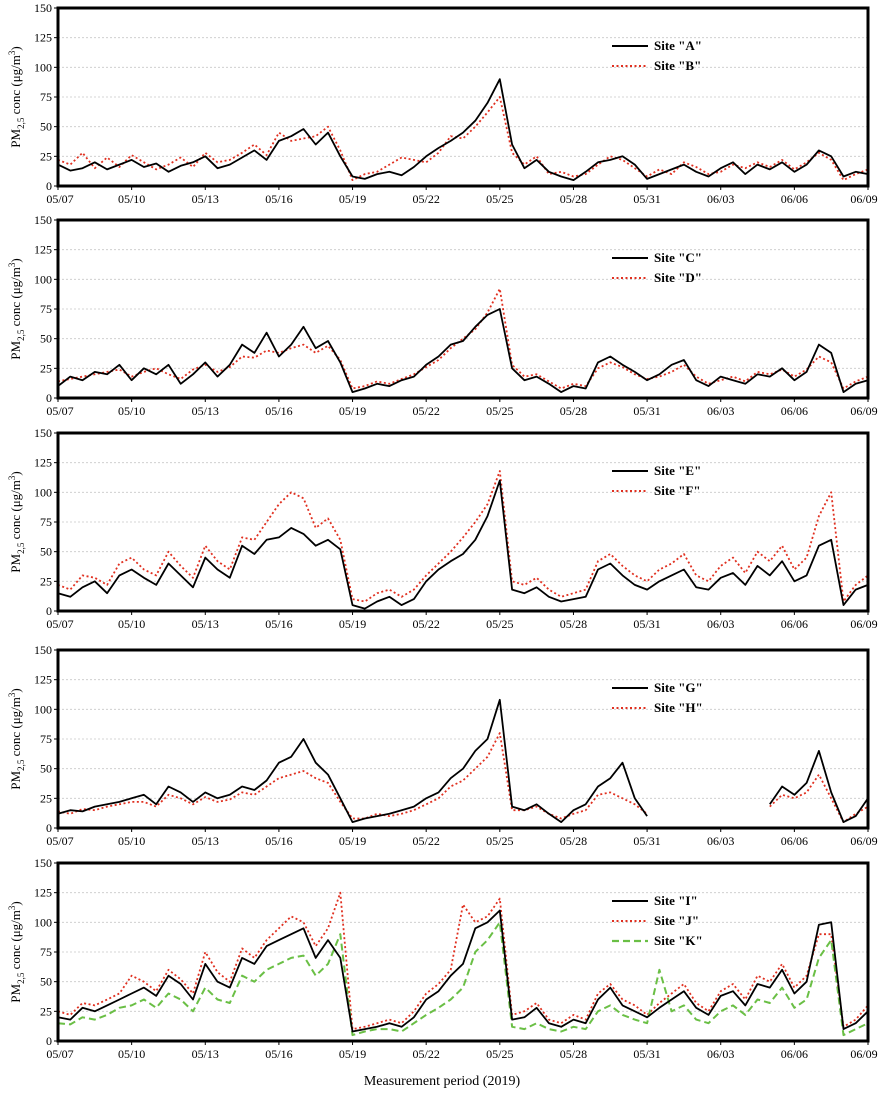 This screenshot has height=1096, width=884. Describe the element at coordinates (678, 257) in the screenshot. I see `legend-label: Site "C"` at that location.